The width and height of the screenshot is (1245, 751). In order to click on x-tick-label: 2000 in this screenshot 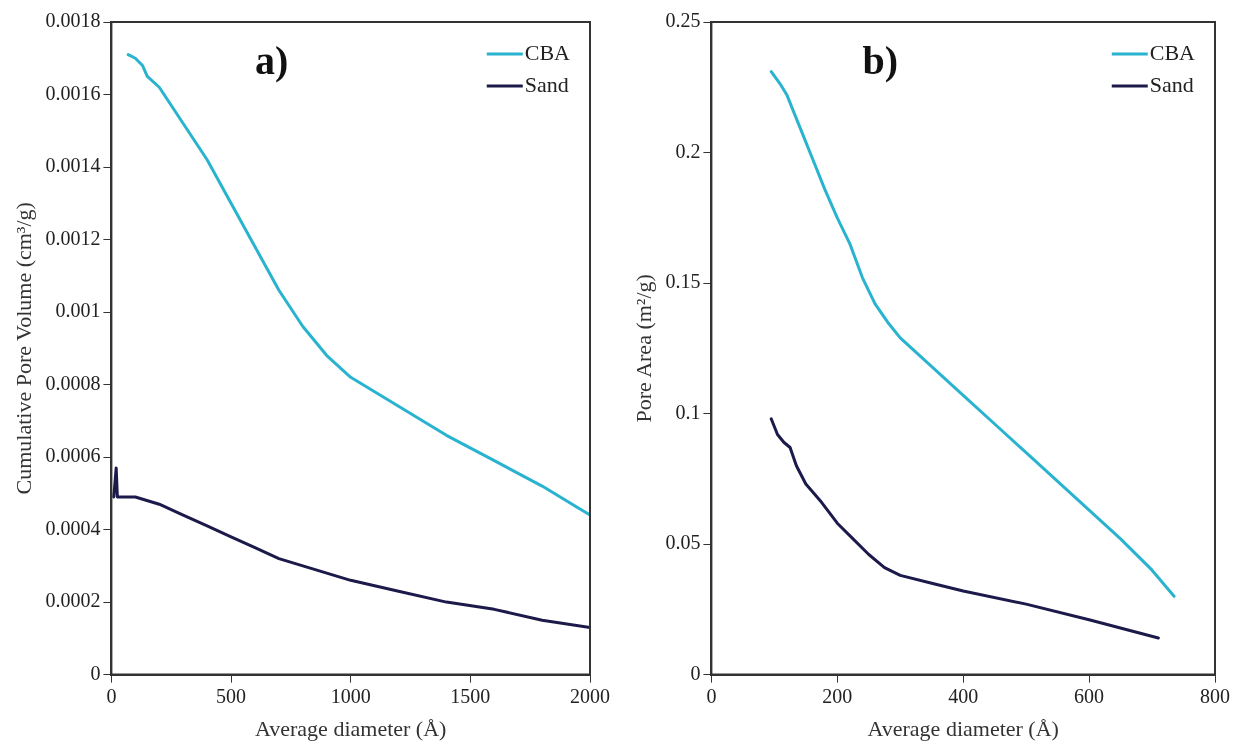, I will do `click(590, 695)`.